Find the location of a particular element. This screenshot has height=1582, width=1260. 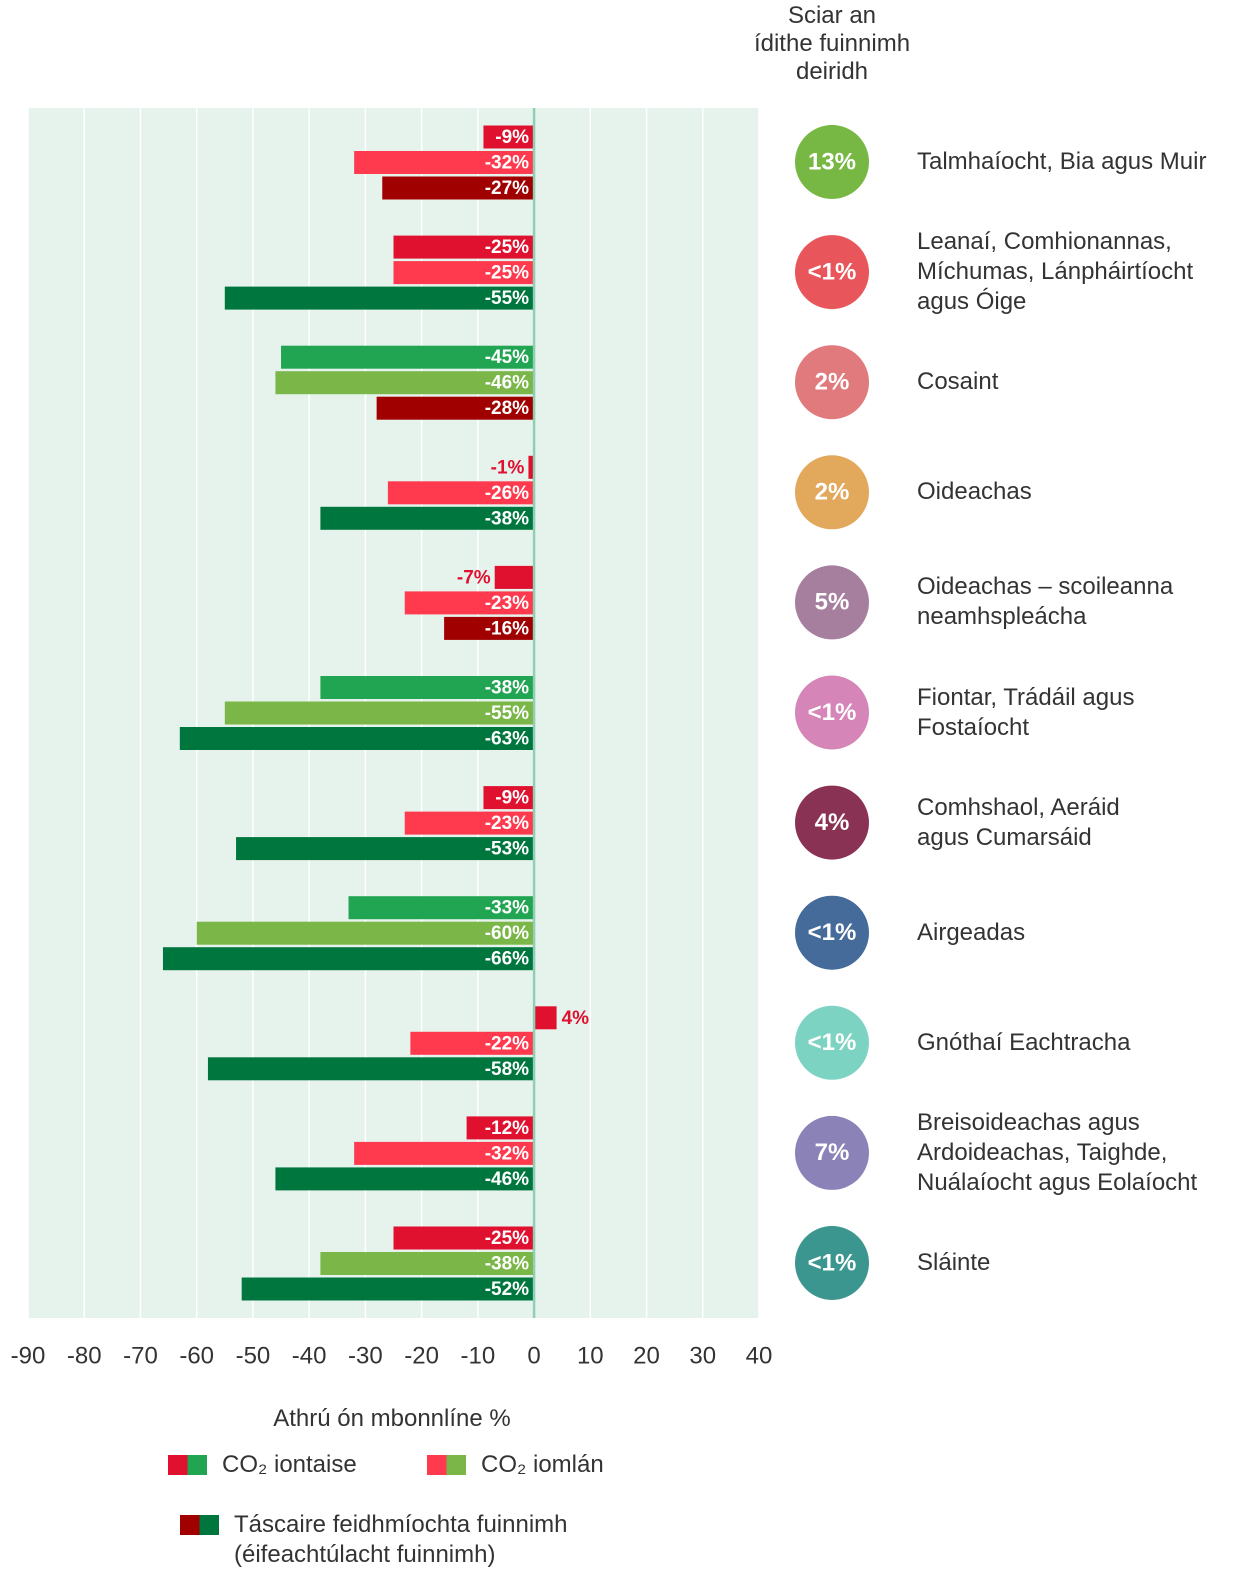

legend-label: CO₂ iontaise is located at coordinates (289, 1464).